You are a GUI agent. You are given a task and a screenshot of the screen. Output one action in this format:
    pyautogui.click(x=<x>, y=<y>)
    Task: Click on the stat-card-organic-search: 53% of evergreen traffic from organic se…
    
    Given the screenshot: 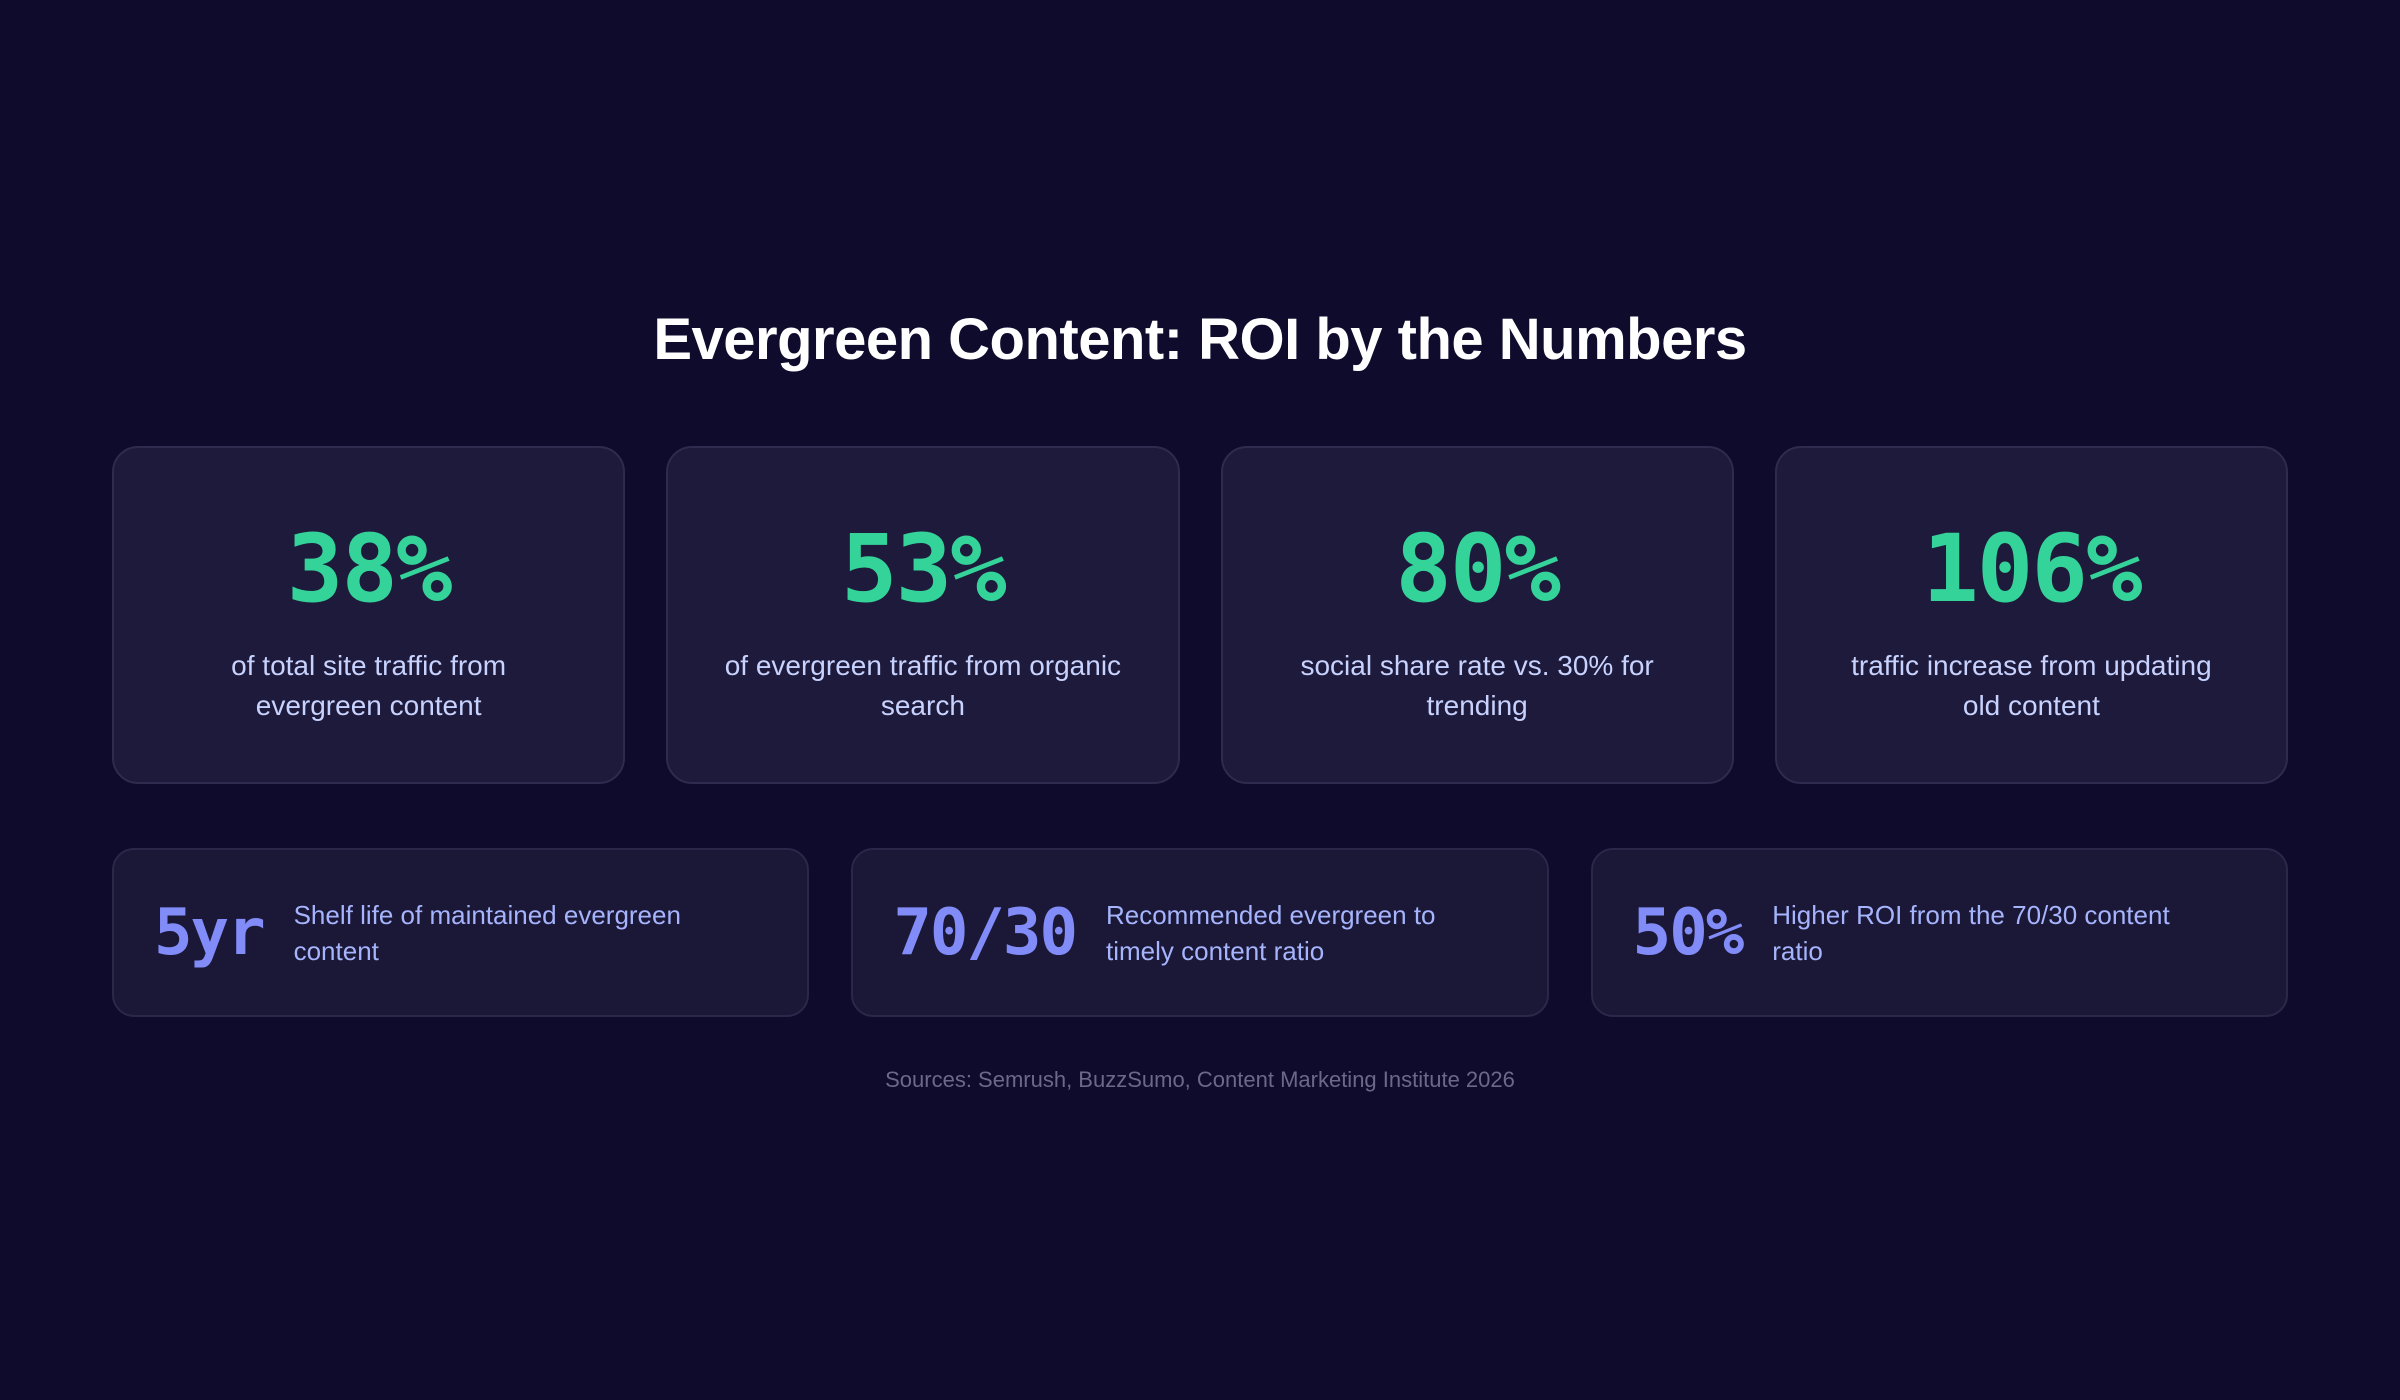 What is the action you would take?
    pyautogui.click(x=923, y=615)
    